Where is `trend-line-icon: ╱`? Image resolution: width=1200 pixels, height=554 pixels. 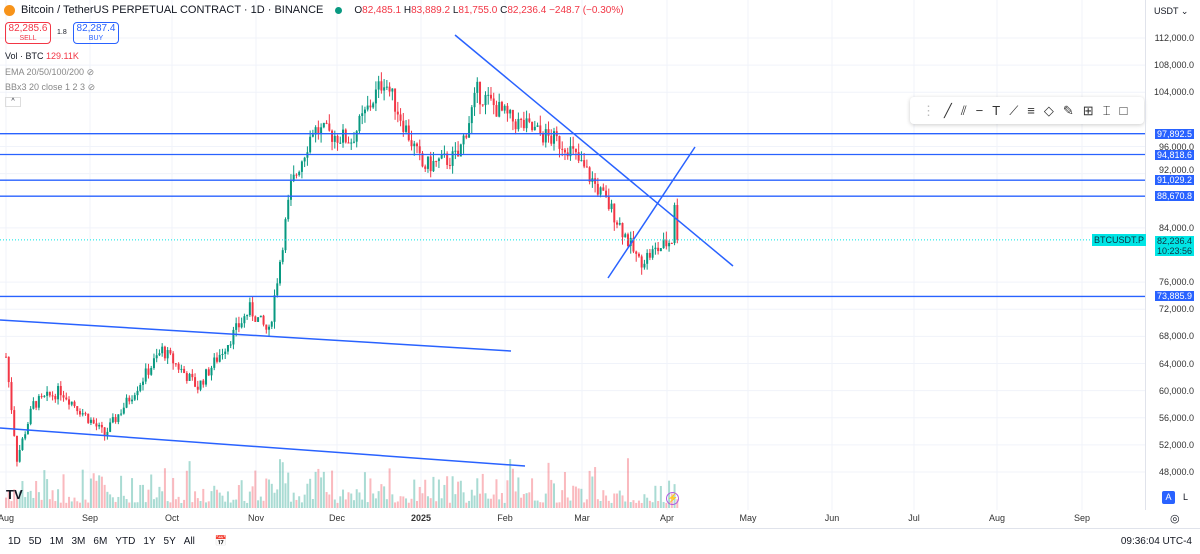
trend-line-icon: ╱ is located at coordinates (948, 110).